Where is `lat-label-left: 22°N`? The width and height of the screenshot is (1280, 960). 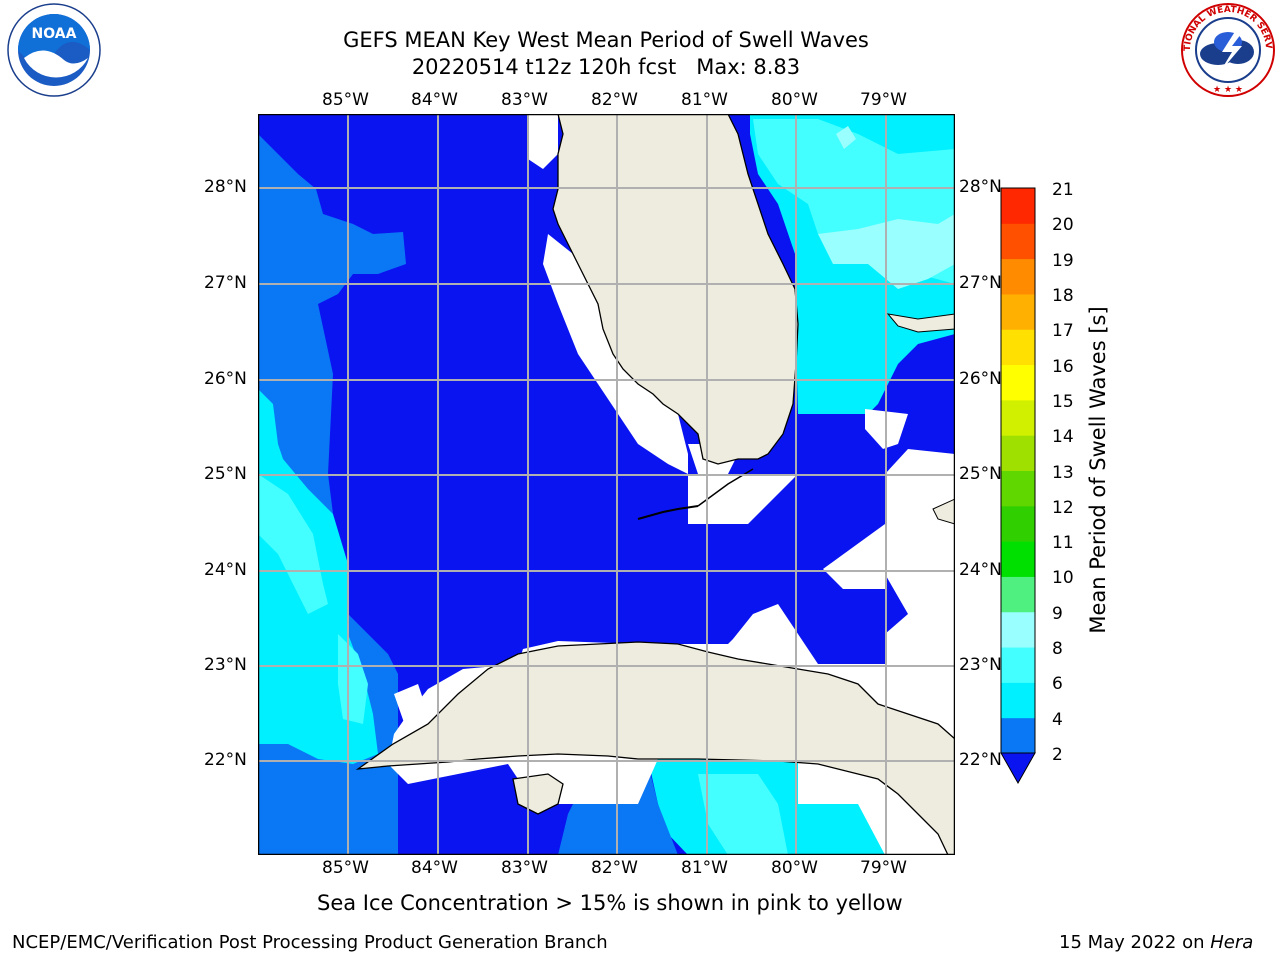
lat-label-left: 22°N is located at coordinates (225, 760).